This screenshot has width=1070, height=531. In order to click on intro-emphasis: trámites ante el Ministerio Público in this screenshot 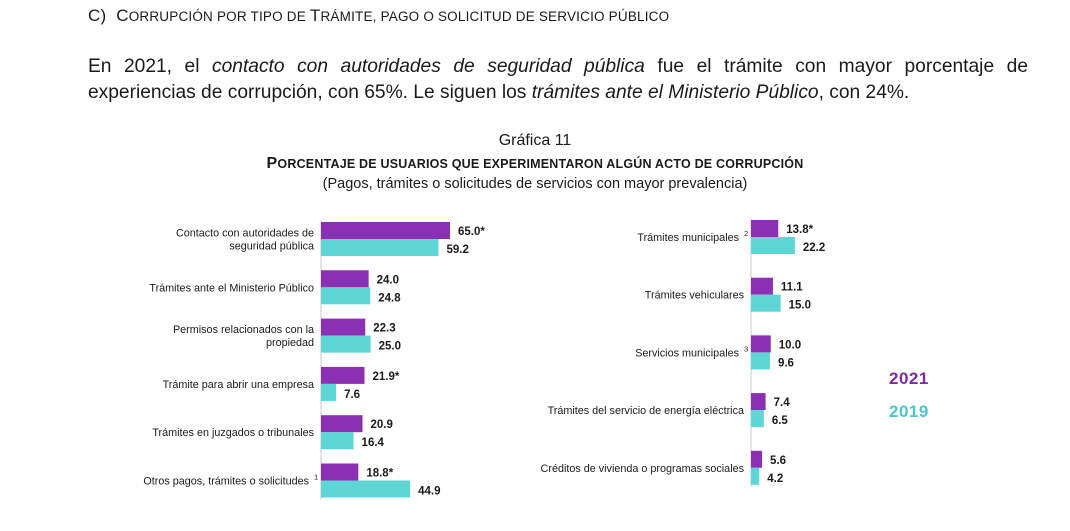, I will do `click(675, 92)`.